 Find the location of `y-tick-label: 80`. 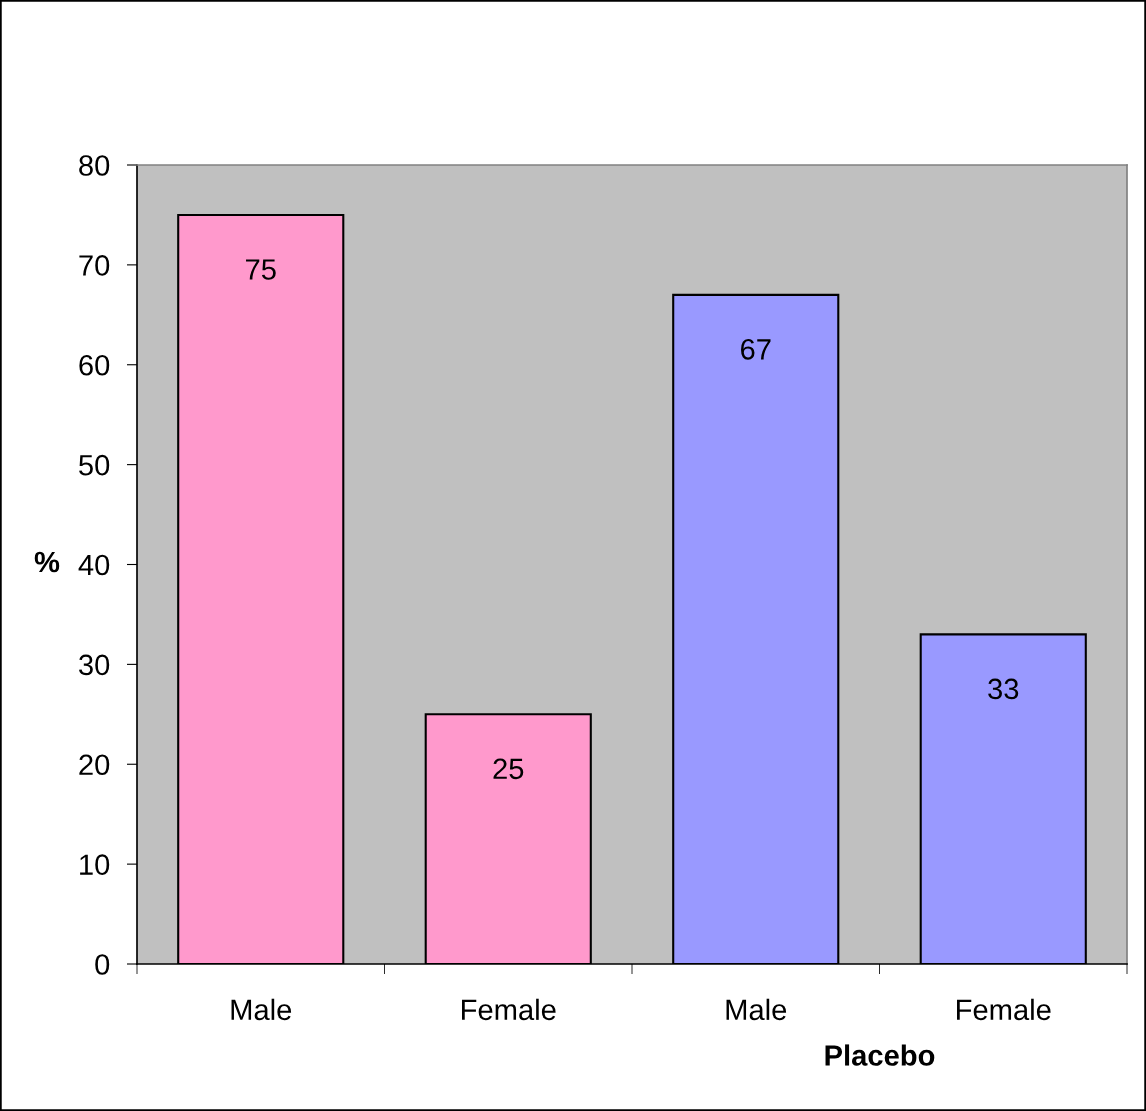

y-tick-label: 80 is located at coordinates (94, 165).